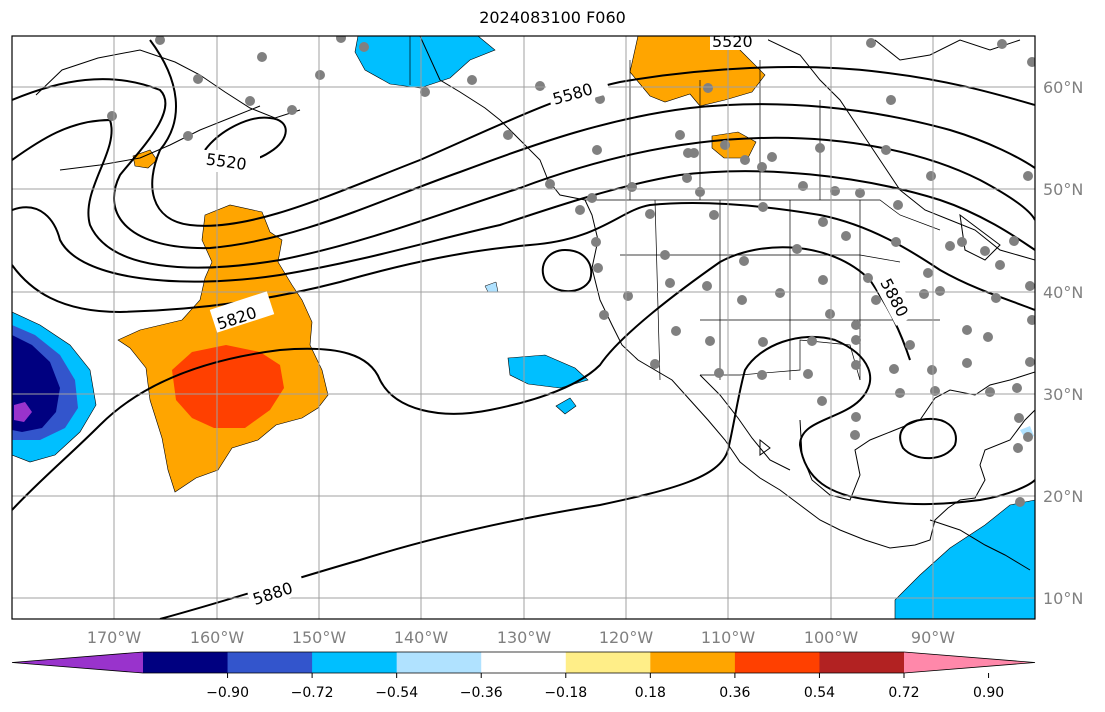 This screenshot has width=1105, height=712. What do you see at coordinates (421, 637) in the screenshot?
I see `longitude-label: 140°W` at bounding box center [421, 637].